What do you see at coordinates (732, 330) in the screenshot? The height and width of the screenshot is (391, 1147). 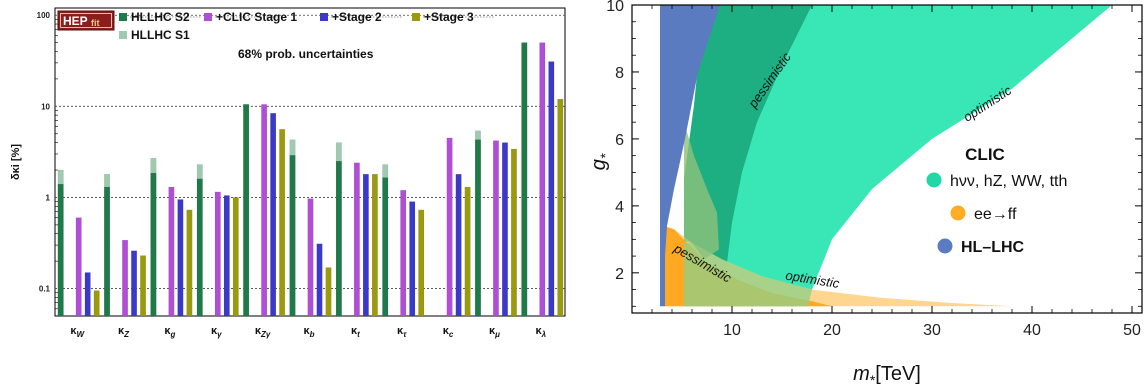 I see `region-x-tick-label: 10` at bounding box center [732, 330].